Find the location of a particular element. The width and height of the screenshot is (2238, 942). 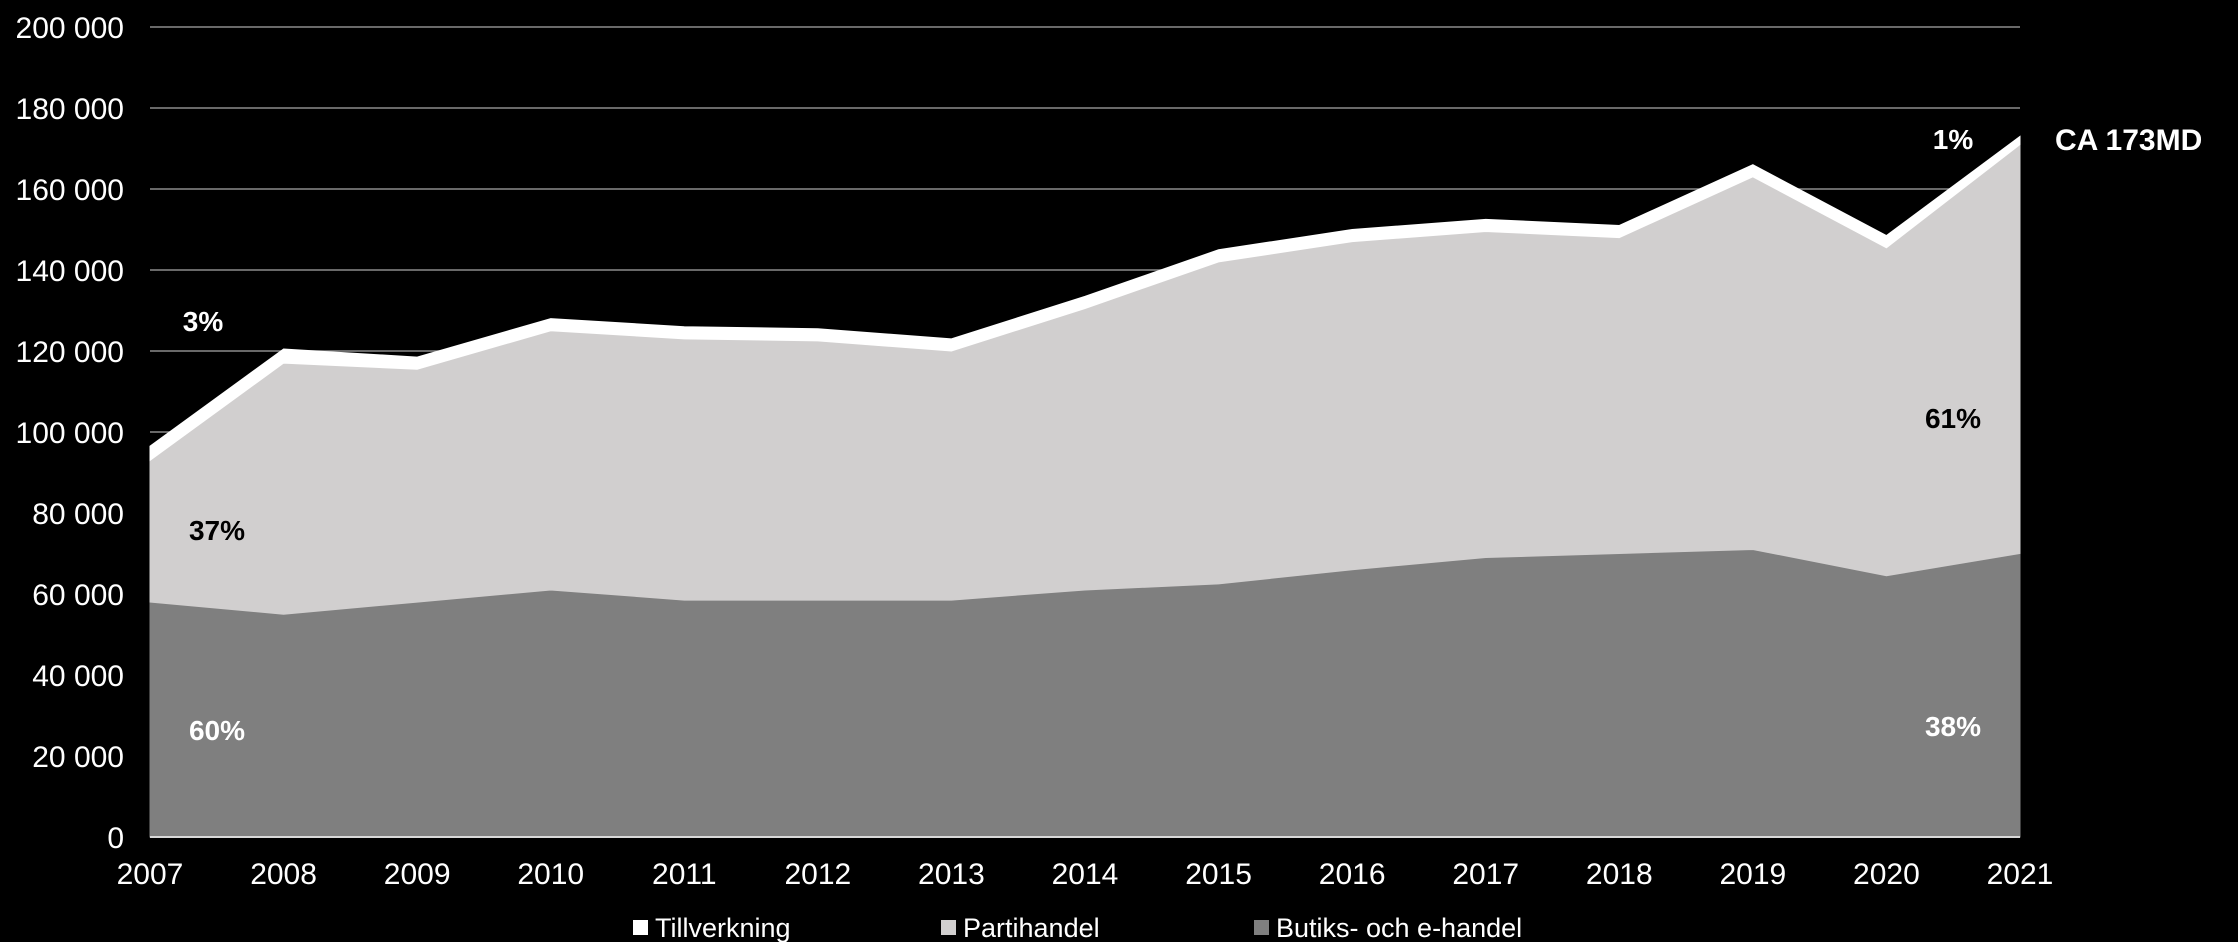

pct-2021-partihandel: 61% is located at coordinates (1953, 418).